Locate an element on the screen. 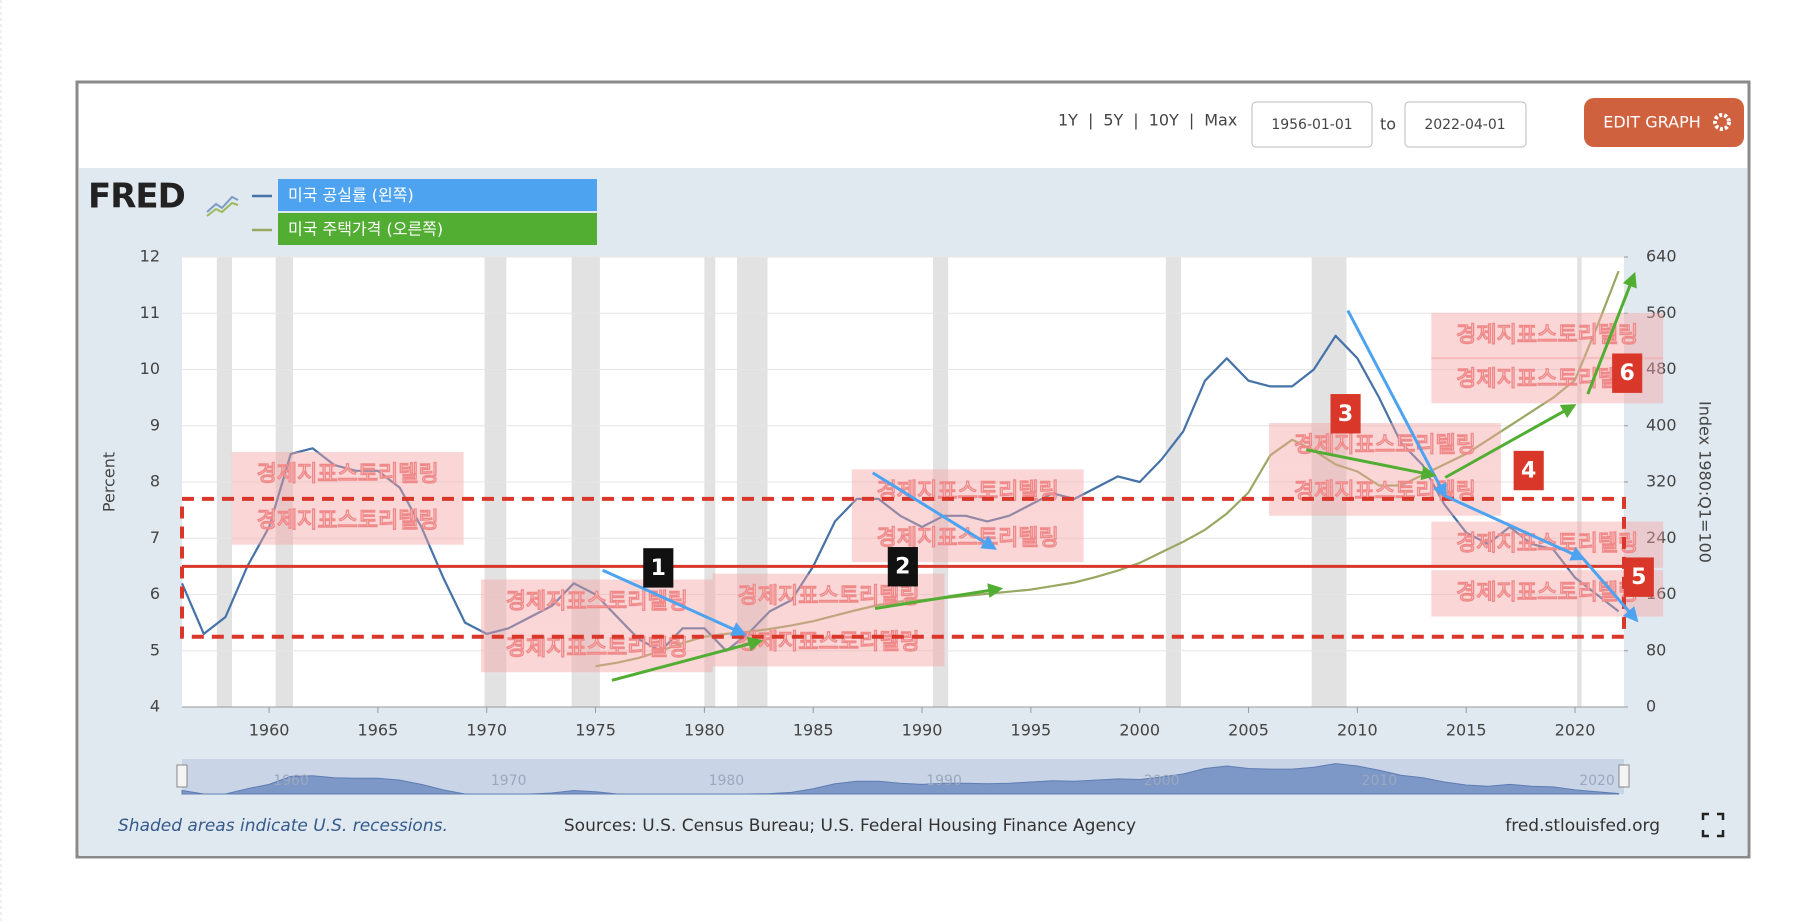 This screenshot has height=924, width=1808. y-tick-label: 5 is located at coordinates (155, 649).